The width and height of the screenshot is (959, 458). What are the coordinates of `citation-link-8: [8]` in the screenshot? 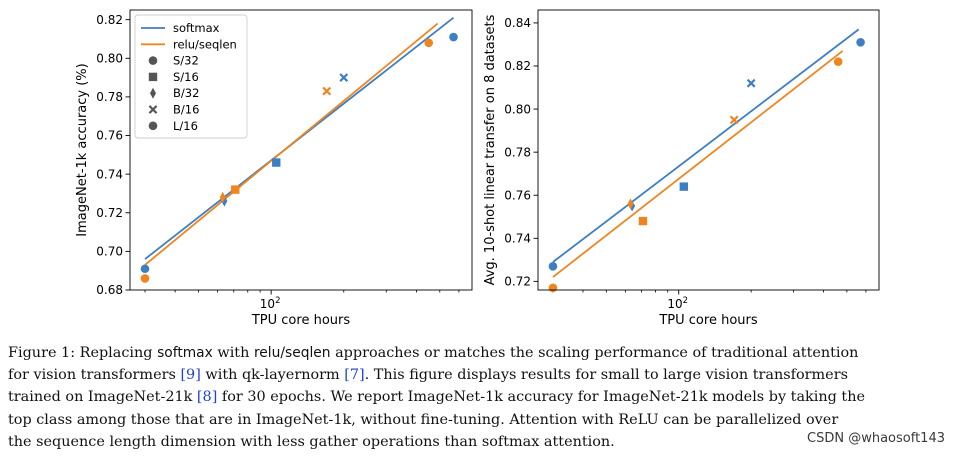 It's located at (207, 397).